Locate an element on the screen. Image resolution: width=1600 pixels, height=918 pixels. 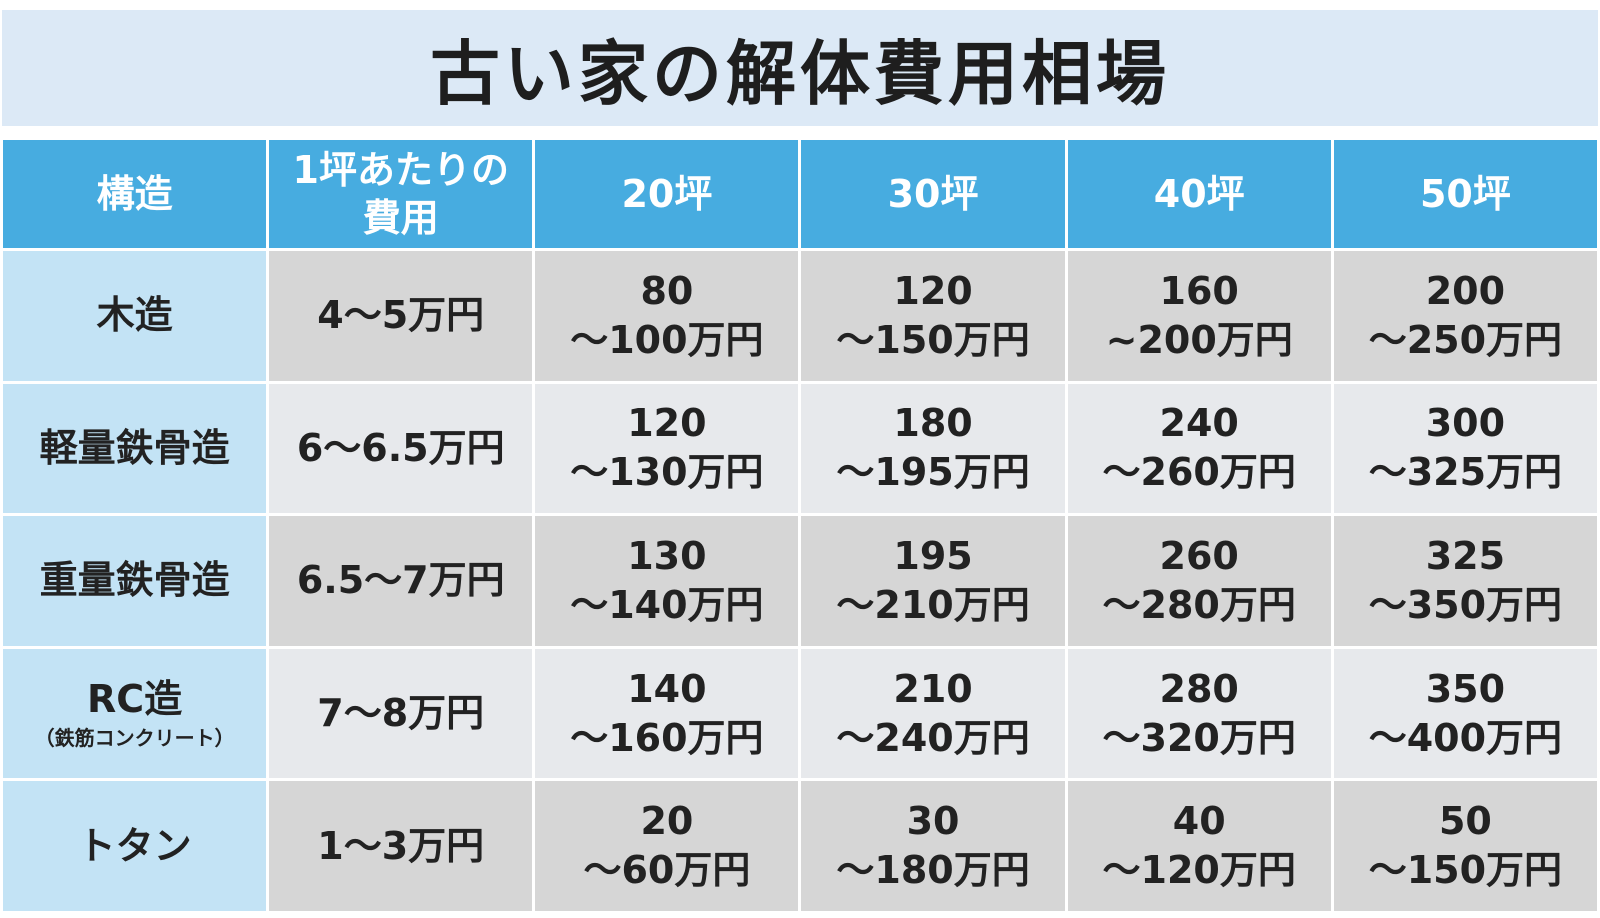
header-structure: 構造 is located at coordinates (135, 194).